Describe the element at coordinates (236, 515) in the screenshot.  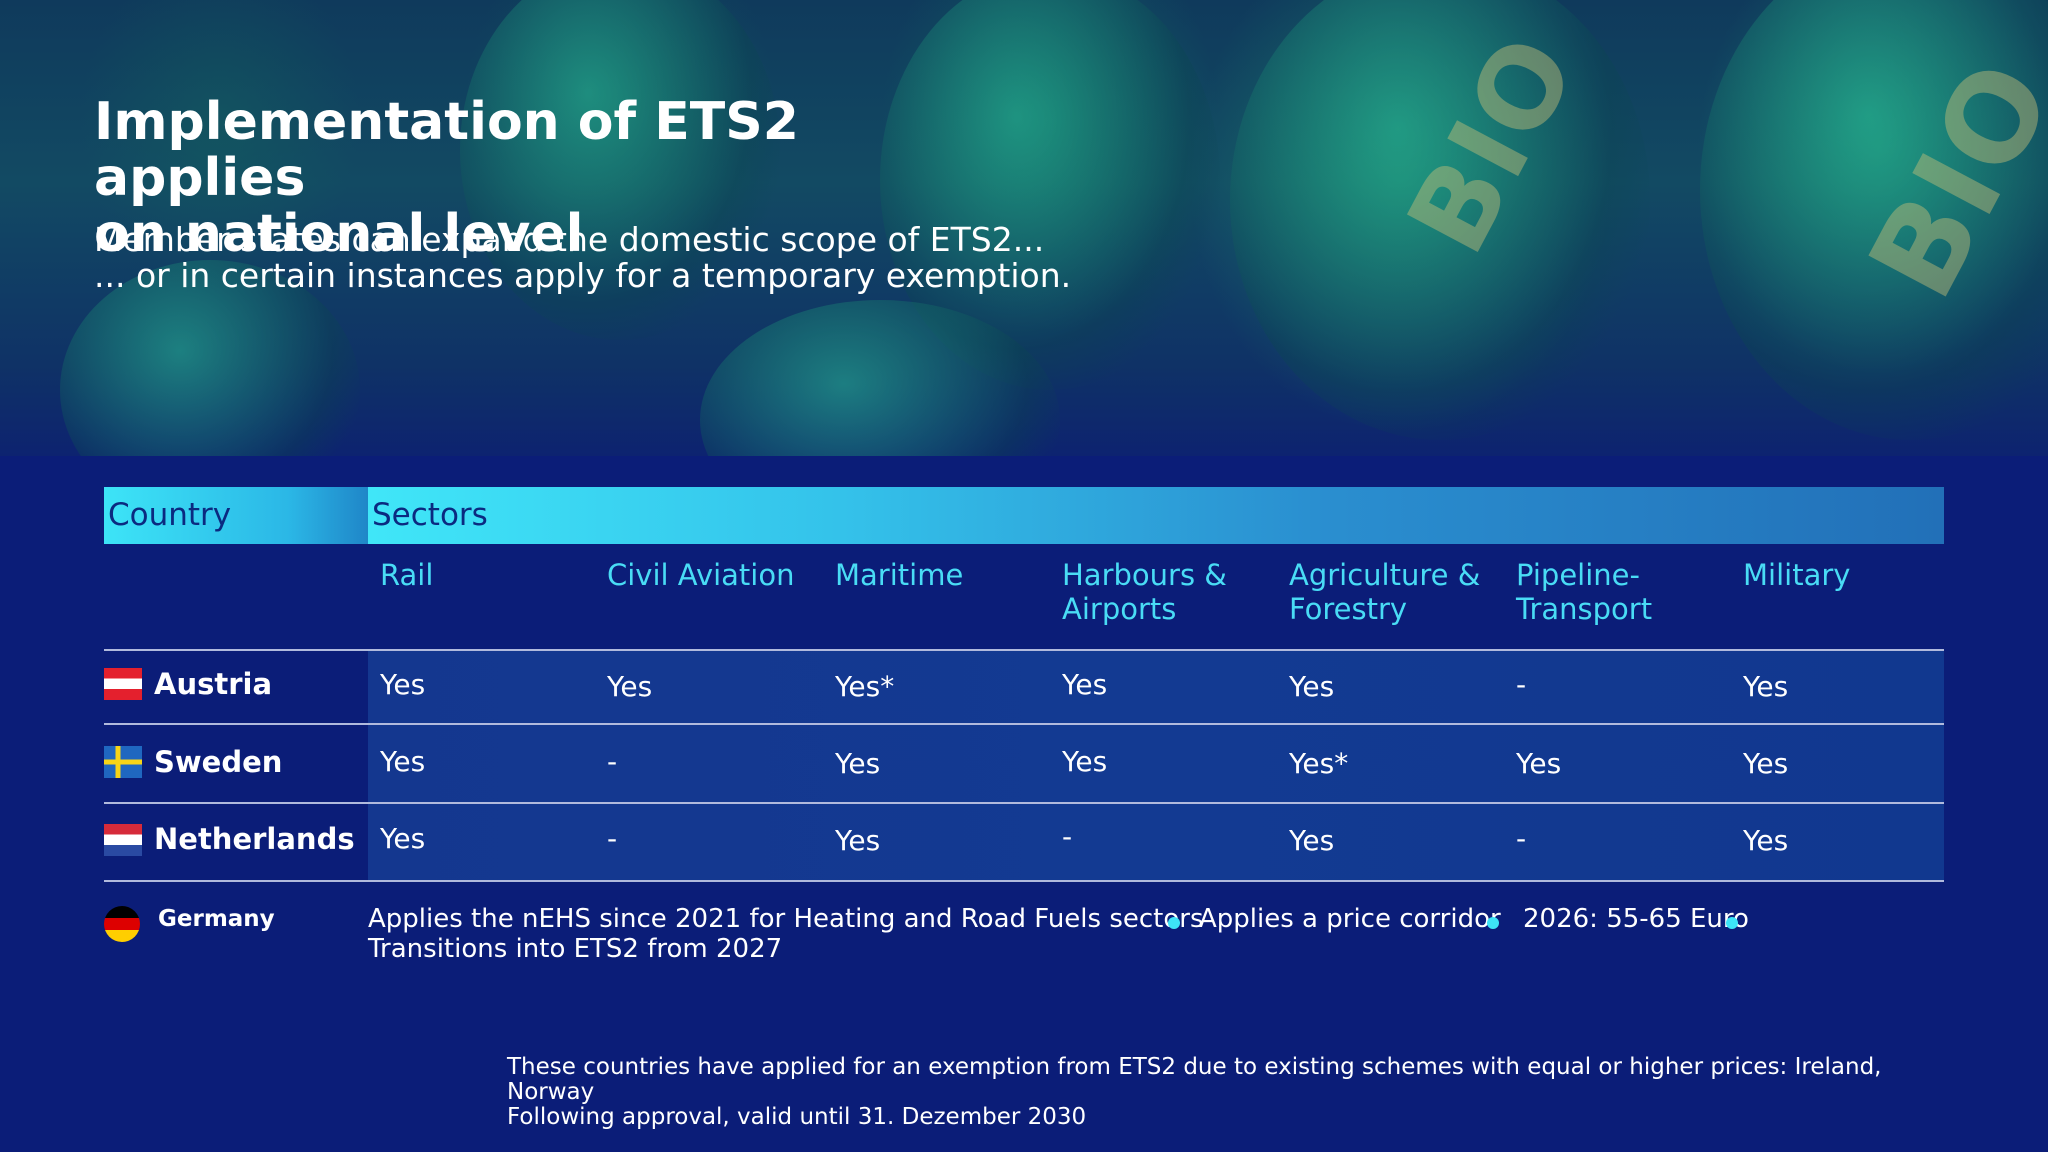
I see `country-column-header: Country` at that location.